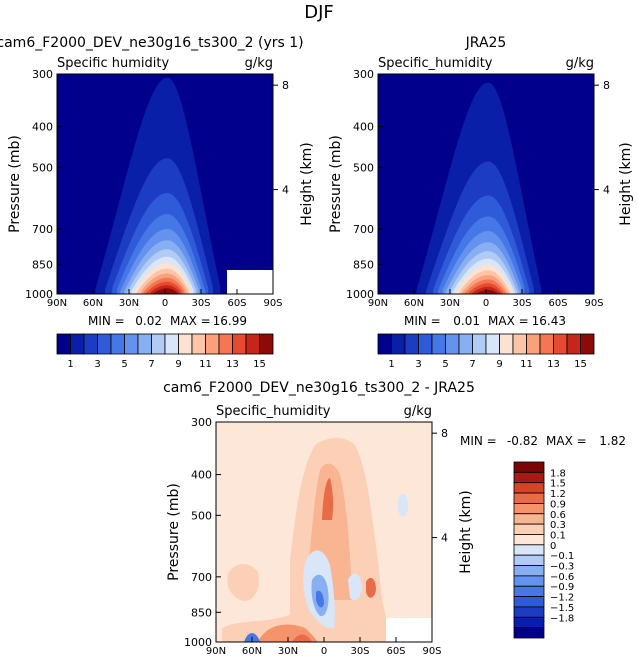 Image resolution: width=638 pixels, height=665 pixels. What do you see at coordinates (562, 598) in the screenshot?
I see `colorbar-label: −1.2` at bounding box center [562, 598].